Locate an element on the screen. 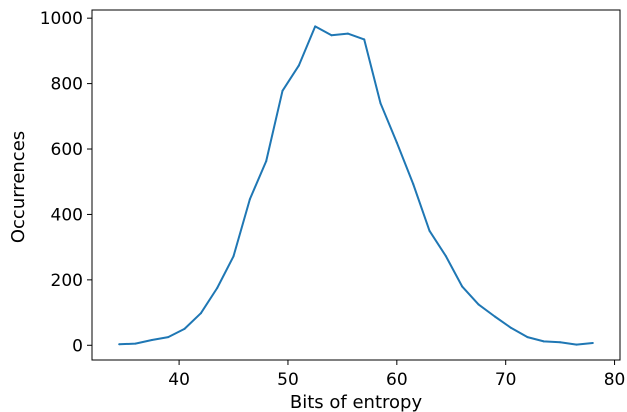 This screenshot has width=627, height=412. x-tick-label: 70 is located at coordinates (506, 380).